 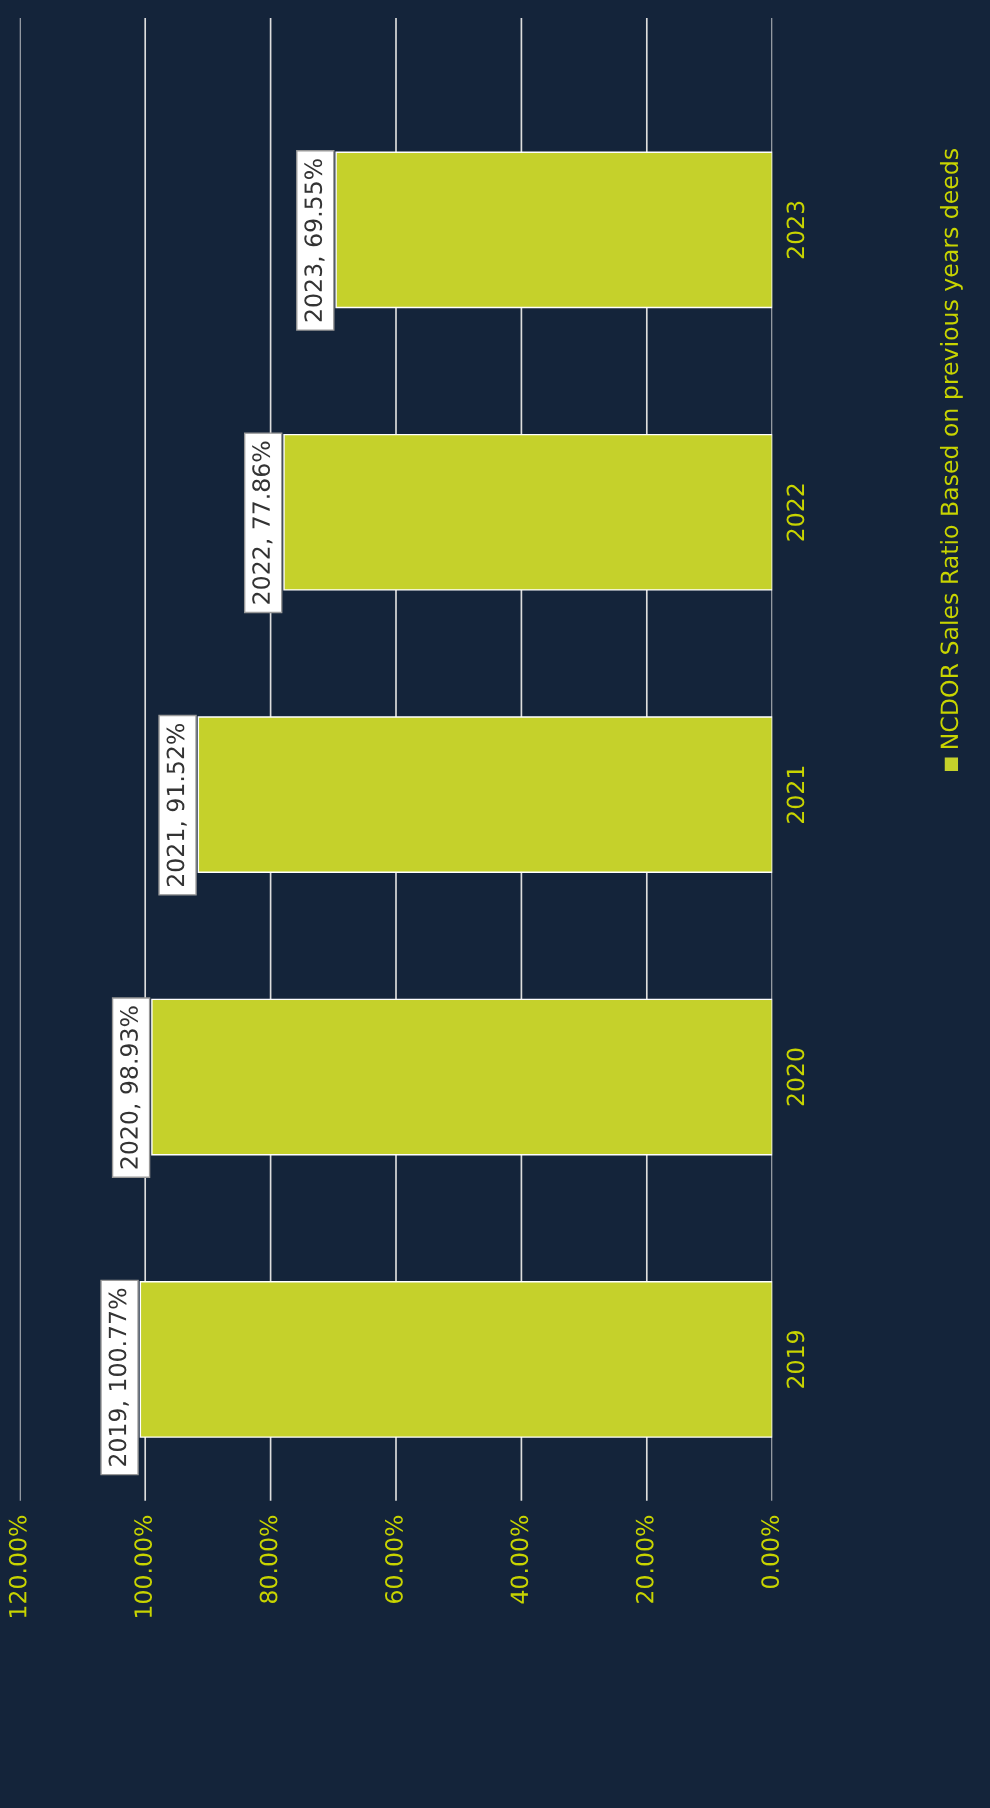 What do you see at coordinates (795, 794) in the screenshot?
I see `y-tick-label: 2021` at bounding box center [795, 794].